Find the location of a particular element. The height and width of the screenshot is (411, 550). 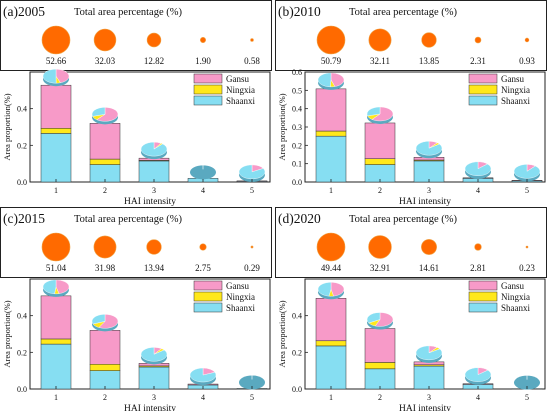

bubble-label: 52.66 is located at coordinates (56, 61).